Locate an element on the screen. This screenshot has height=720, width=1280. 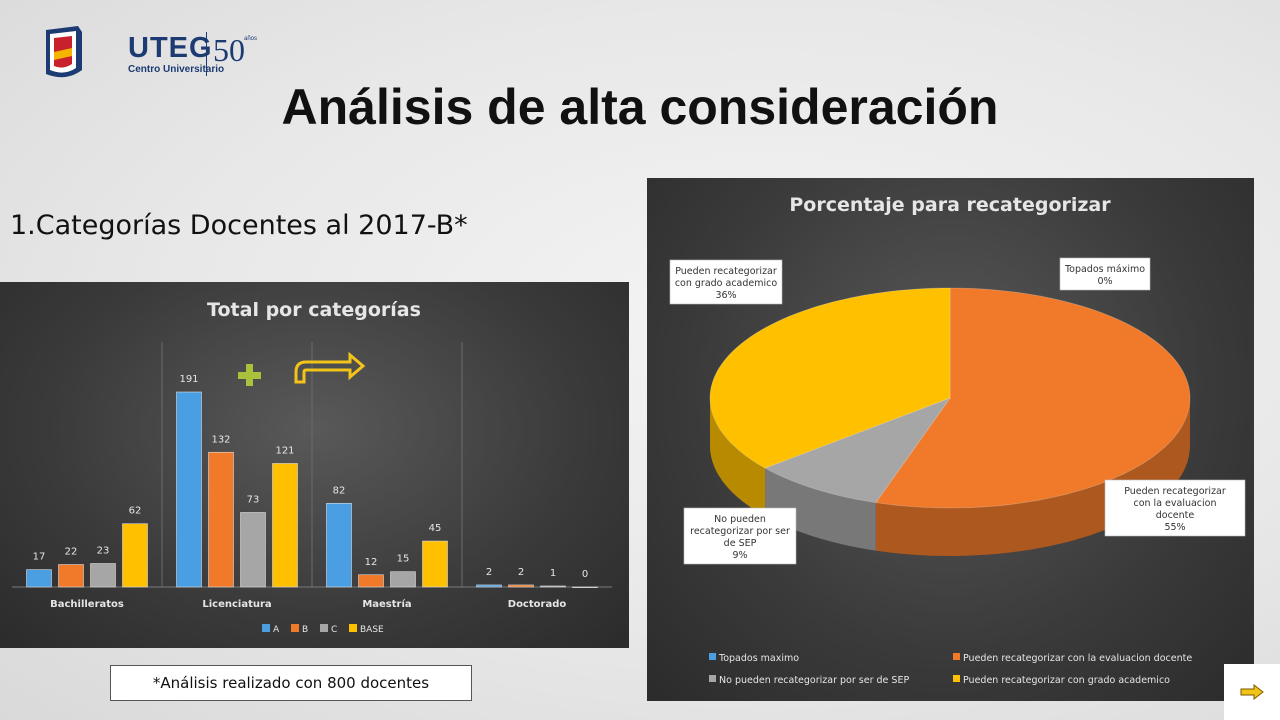
bar-data-label: 82 is located at coordinates (339, 490).